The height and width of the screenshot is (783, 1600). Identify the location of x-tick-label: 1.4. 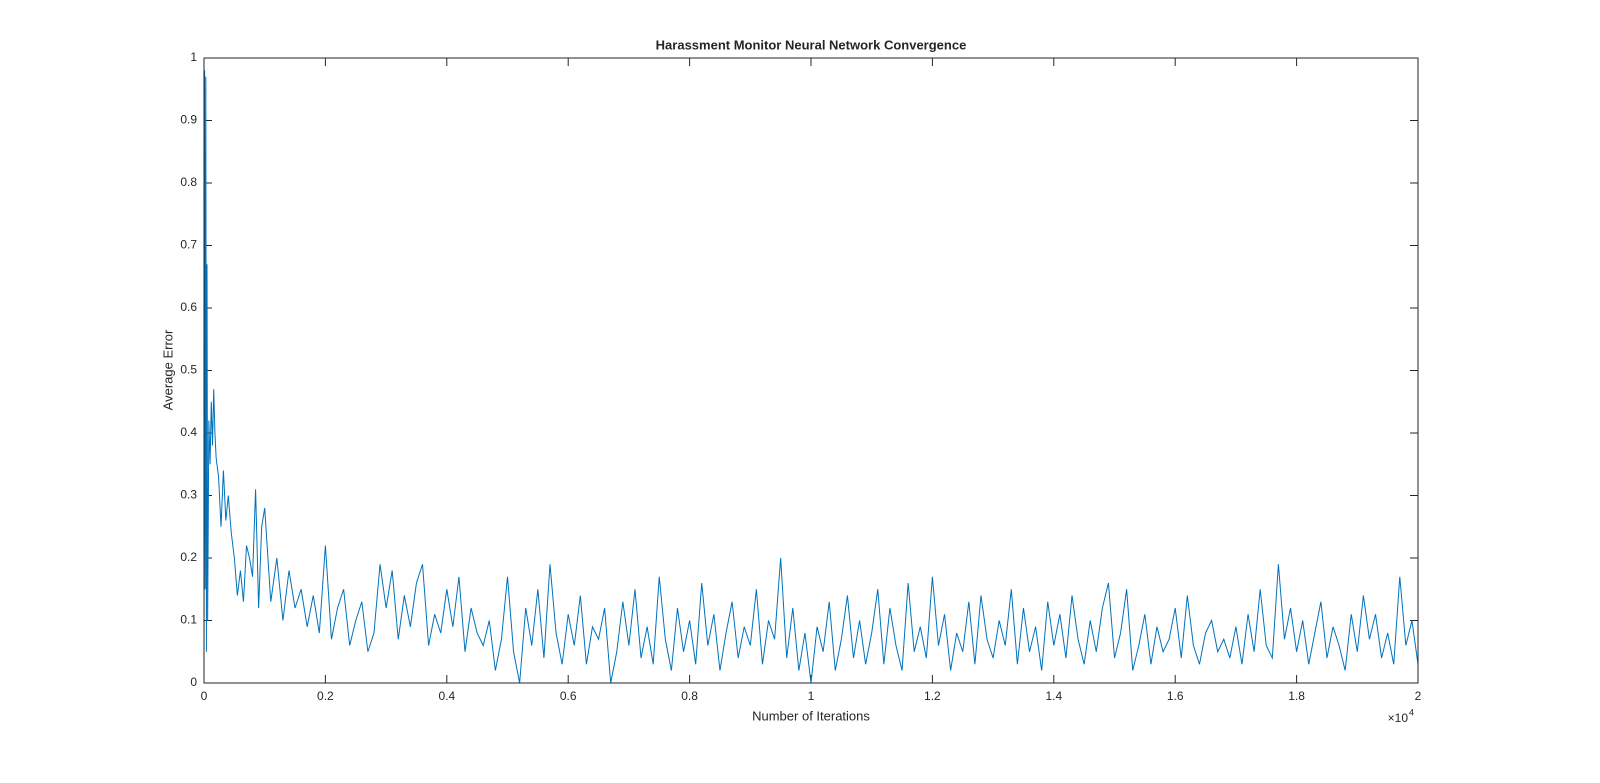
(1053, 696).